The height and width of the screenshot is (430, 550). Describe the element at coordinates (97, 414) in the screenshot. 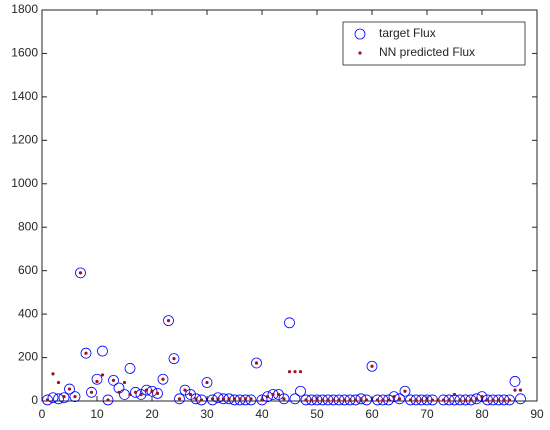

I see `x-tick-label: 10` at that location.